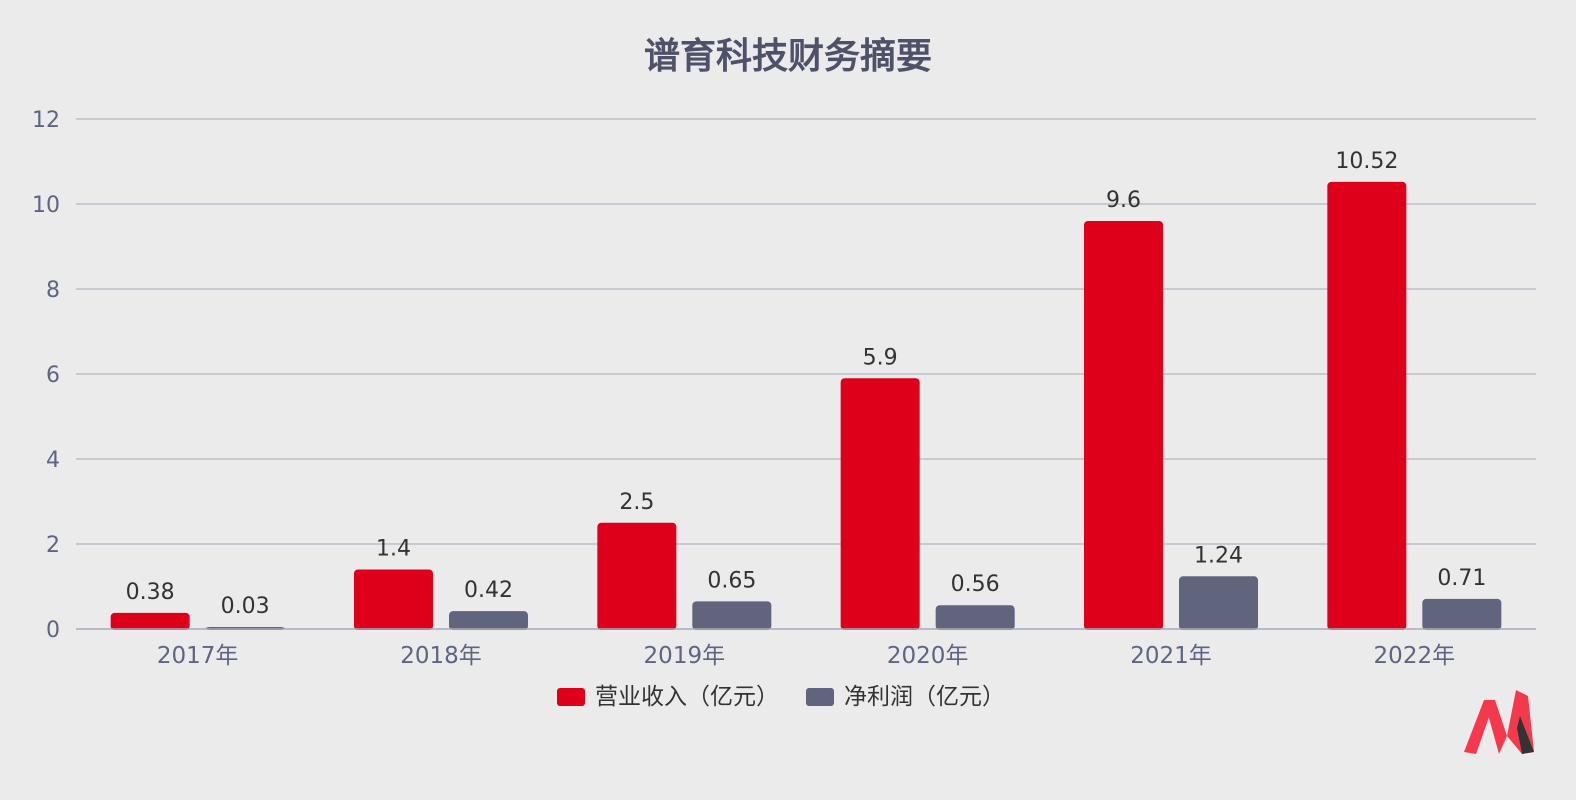  I want to click on brand-logo-icon, so click(1499, 722).